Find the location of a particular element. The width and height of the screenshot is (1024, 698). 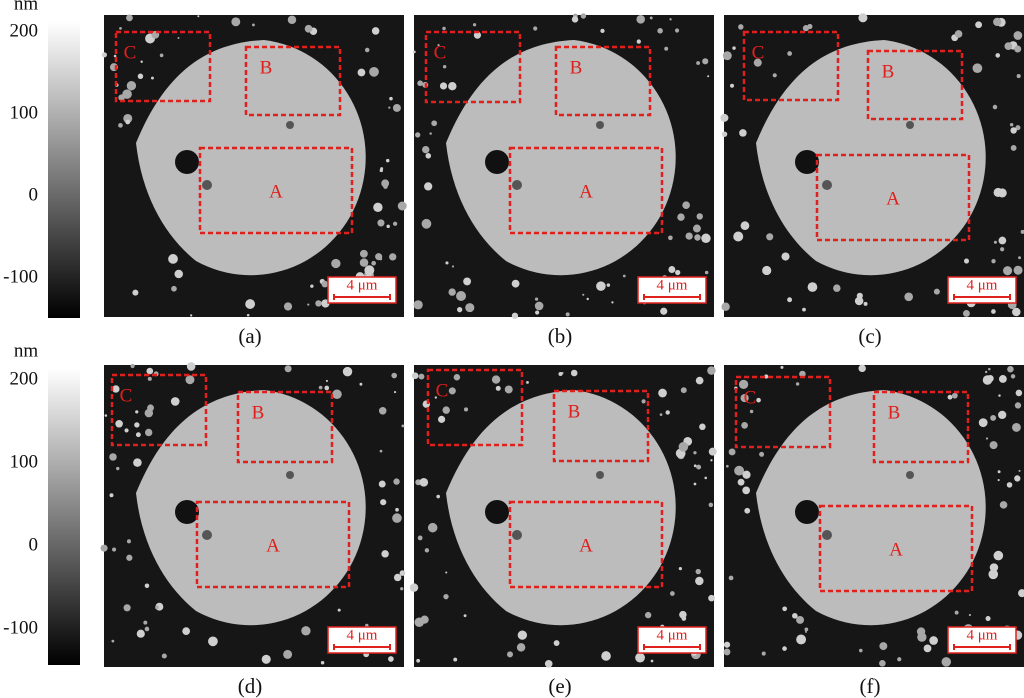

panel-label: (c) is located at coordinates (869, 336).